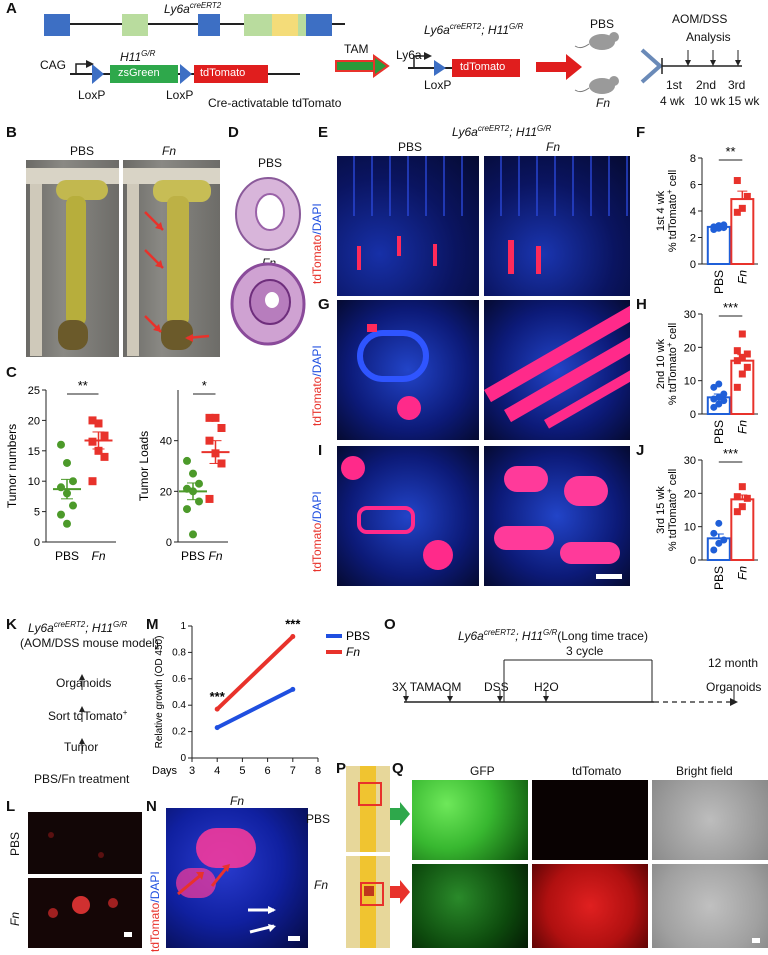 This screenshot has width=768, height=955. Describe the element at coordinates (159, 692) in the screenshot. I see `y-axis-label: Relative growth (OD 450)` at that location.